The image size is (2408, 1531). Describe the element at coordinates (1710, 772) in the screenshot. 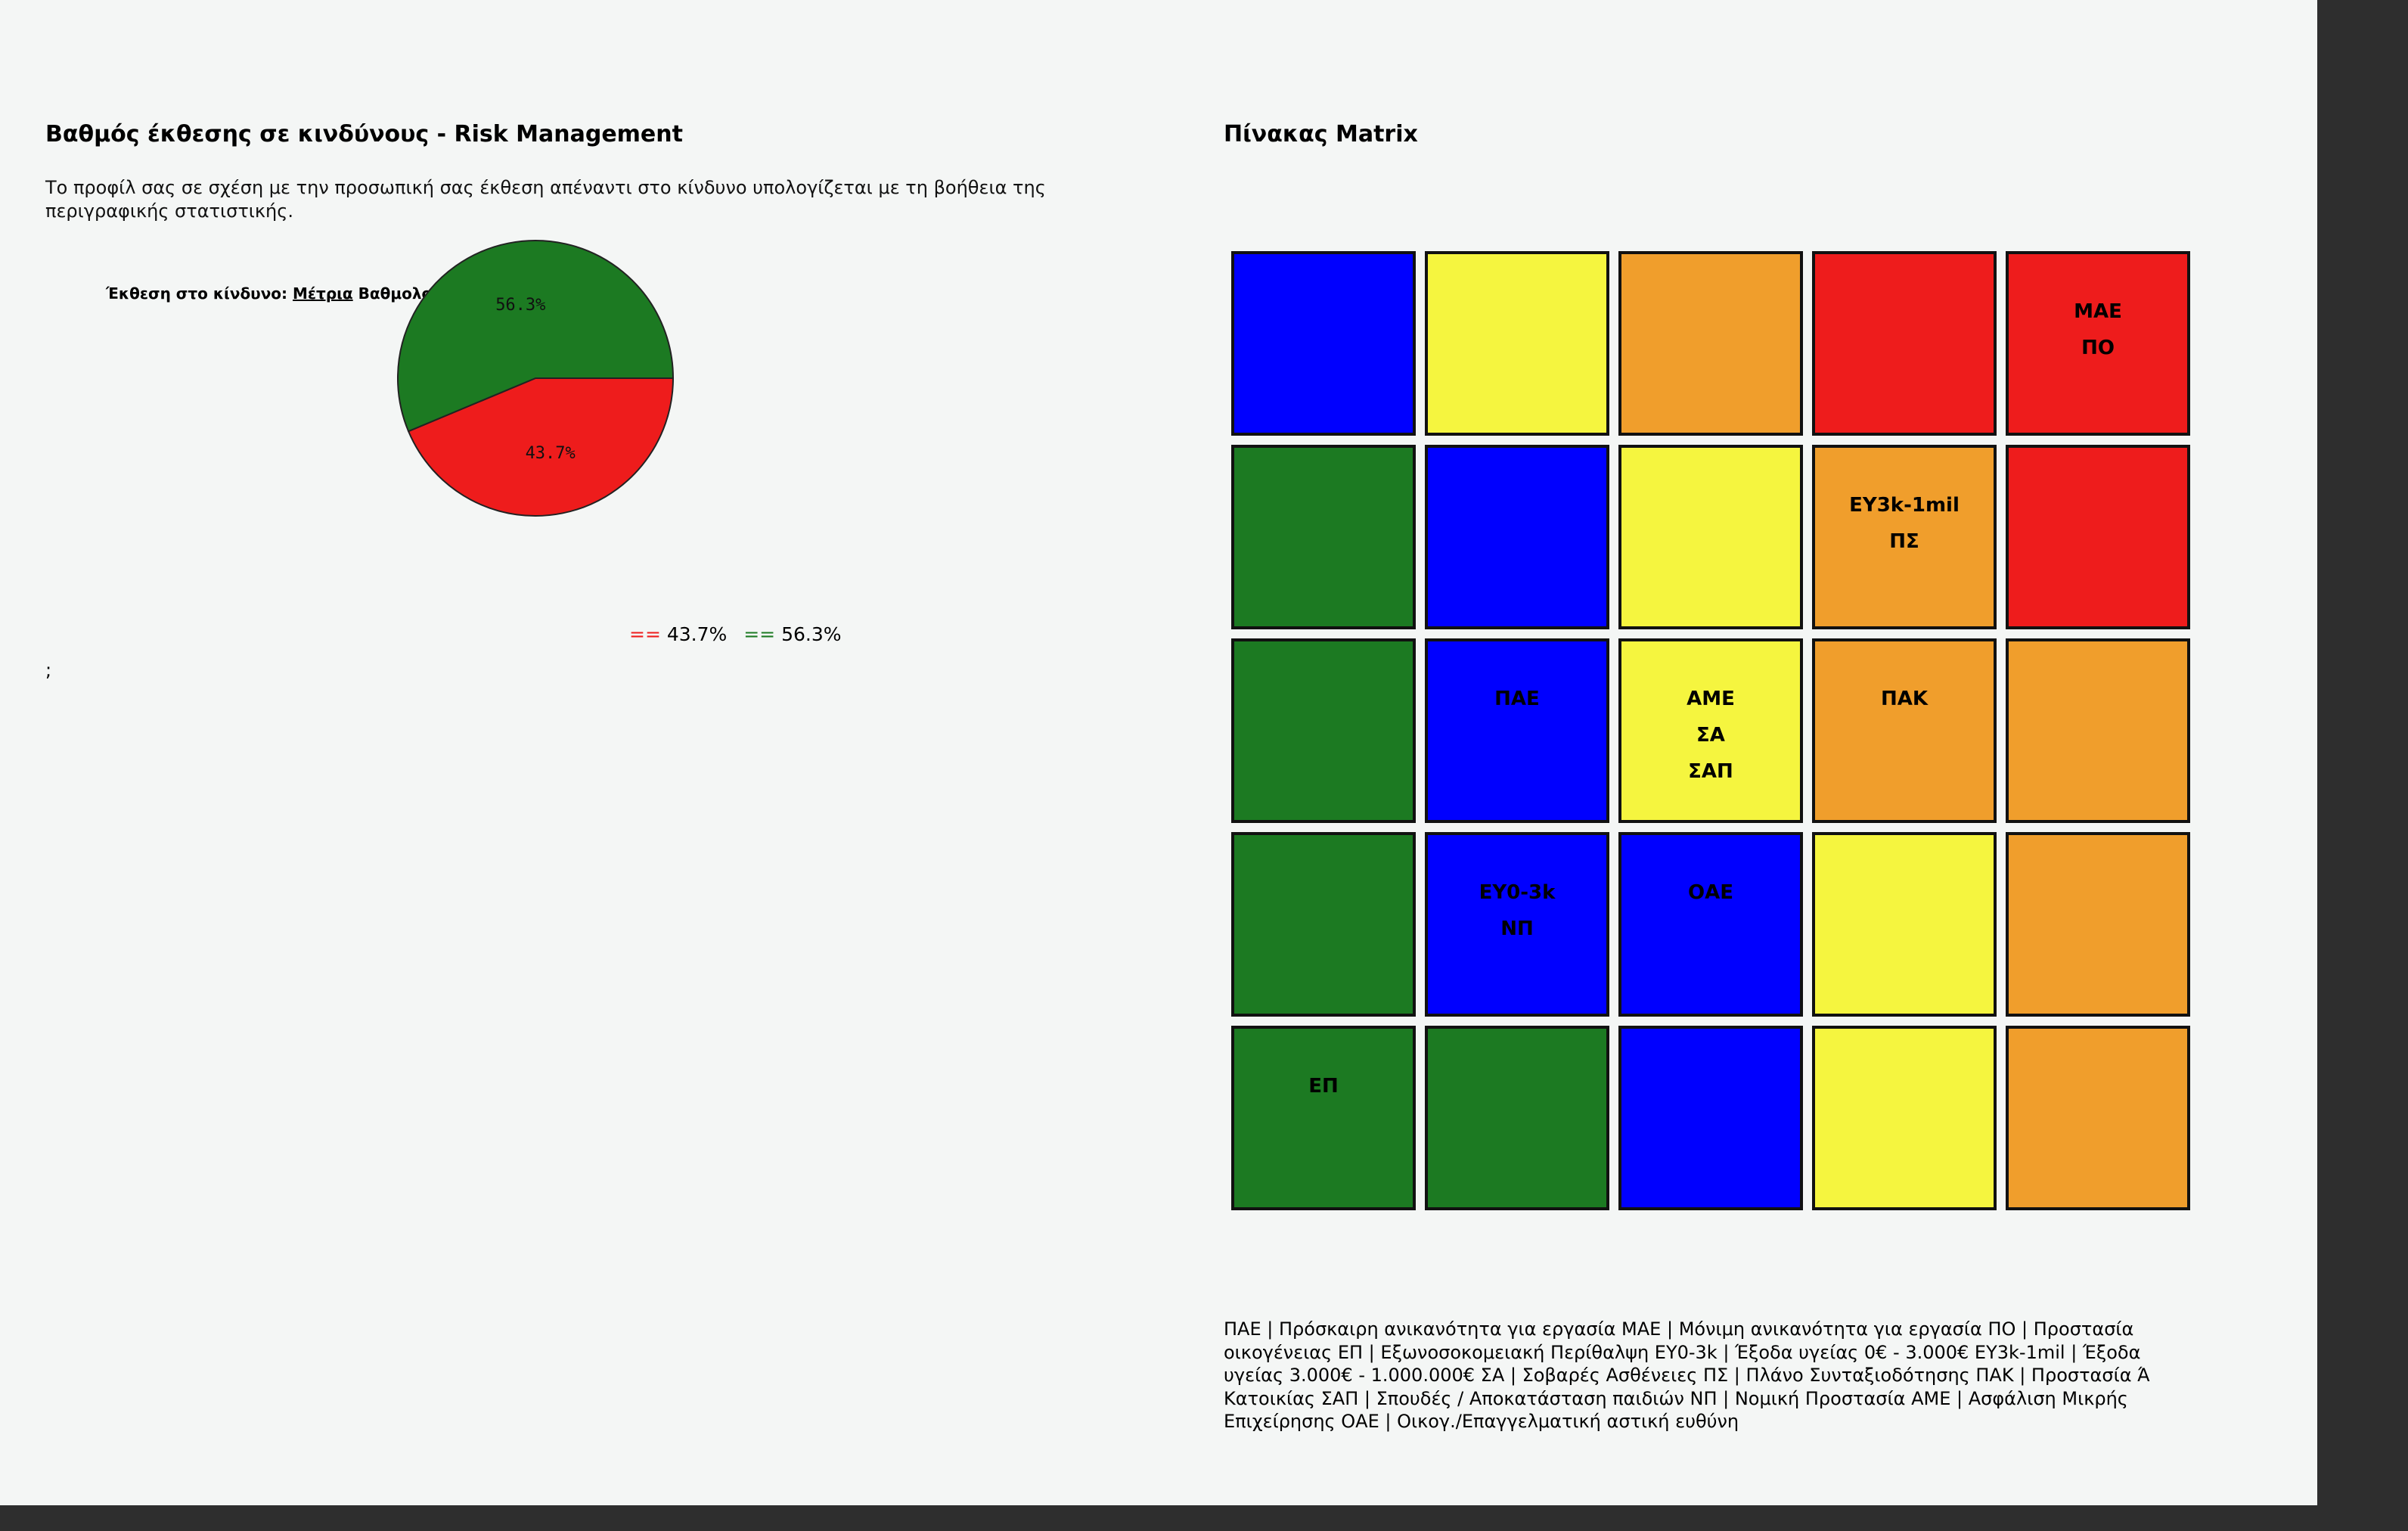

I see `matrix-cell-label: ΣΑΠ` at that location.